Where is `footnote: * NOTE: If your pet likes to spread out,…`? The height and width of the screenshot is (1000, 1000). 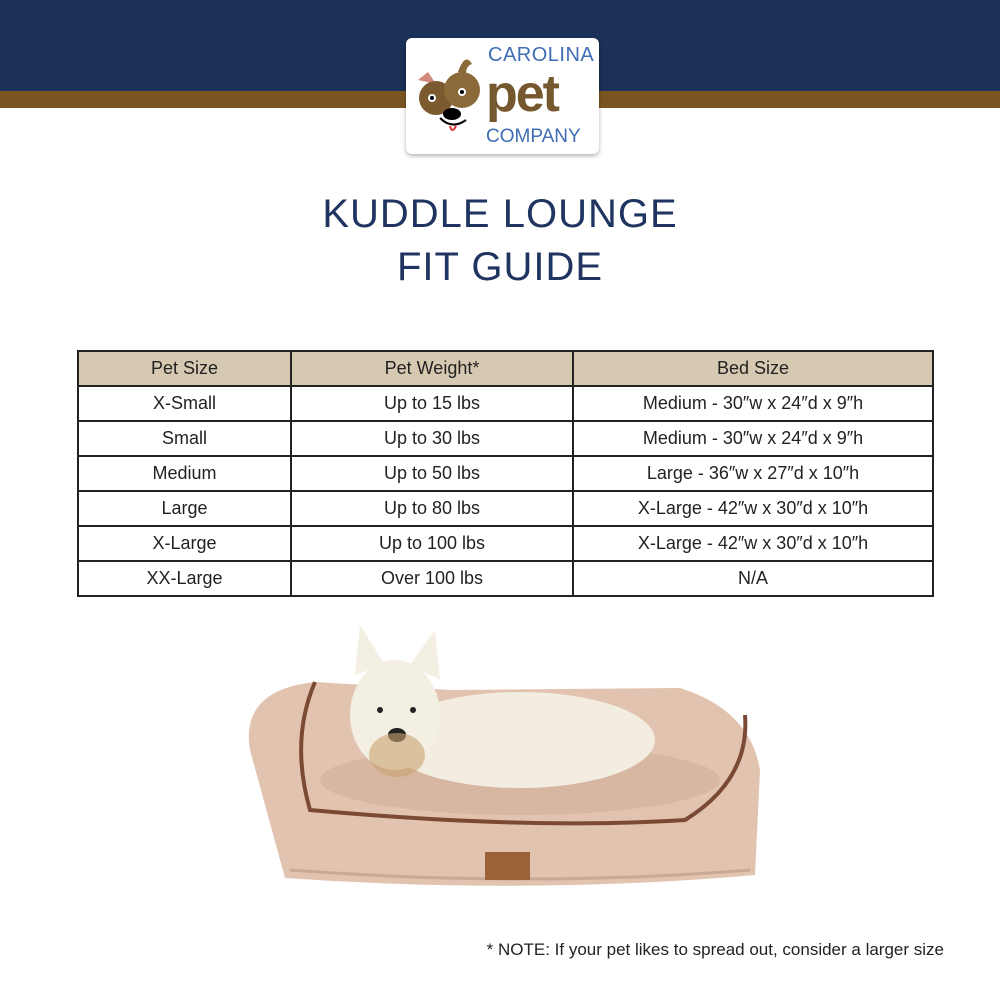
footnote: * NOTE: If your pet likes to spread out,… is located at coordinates (715, 949).